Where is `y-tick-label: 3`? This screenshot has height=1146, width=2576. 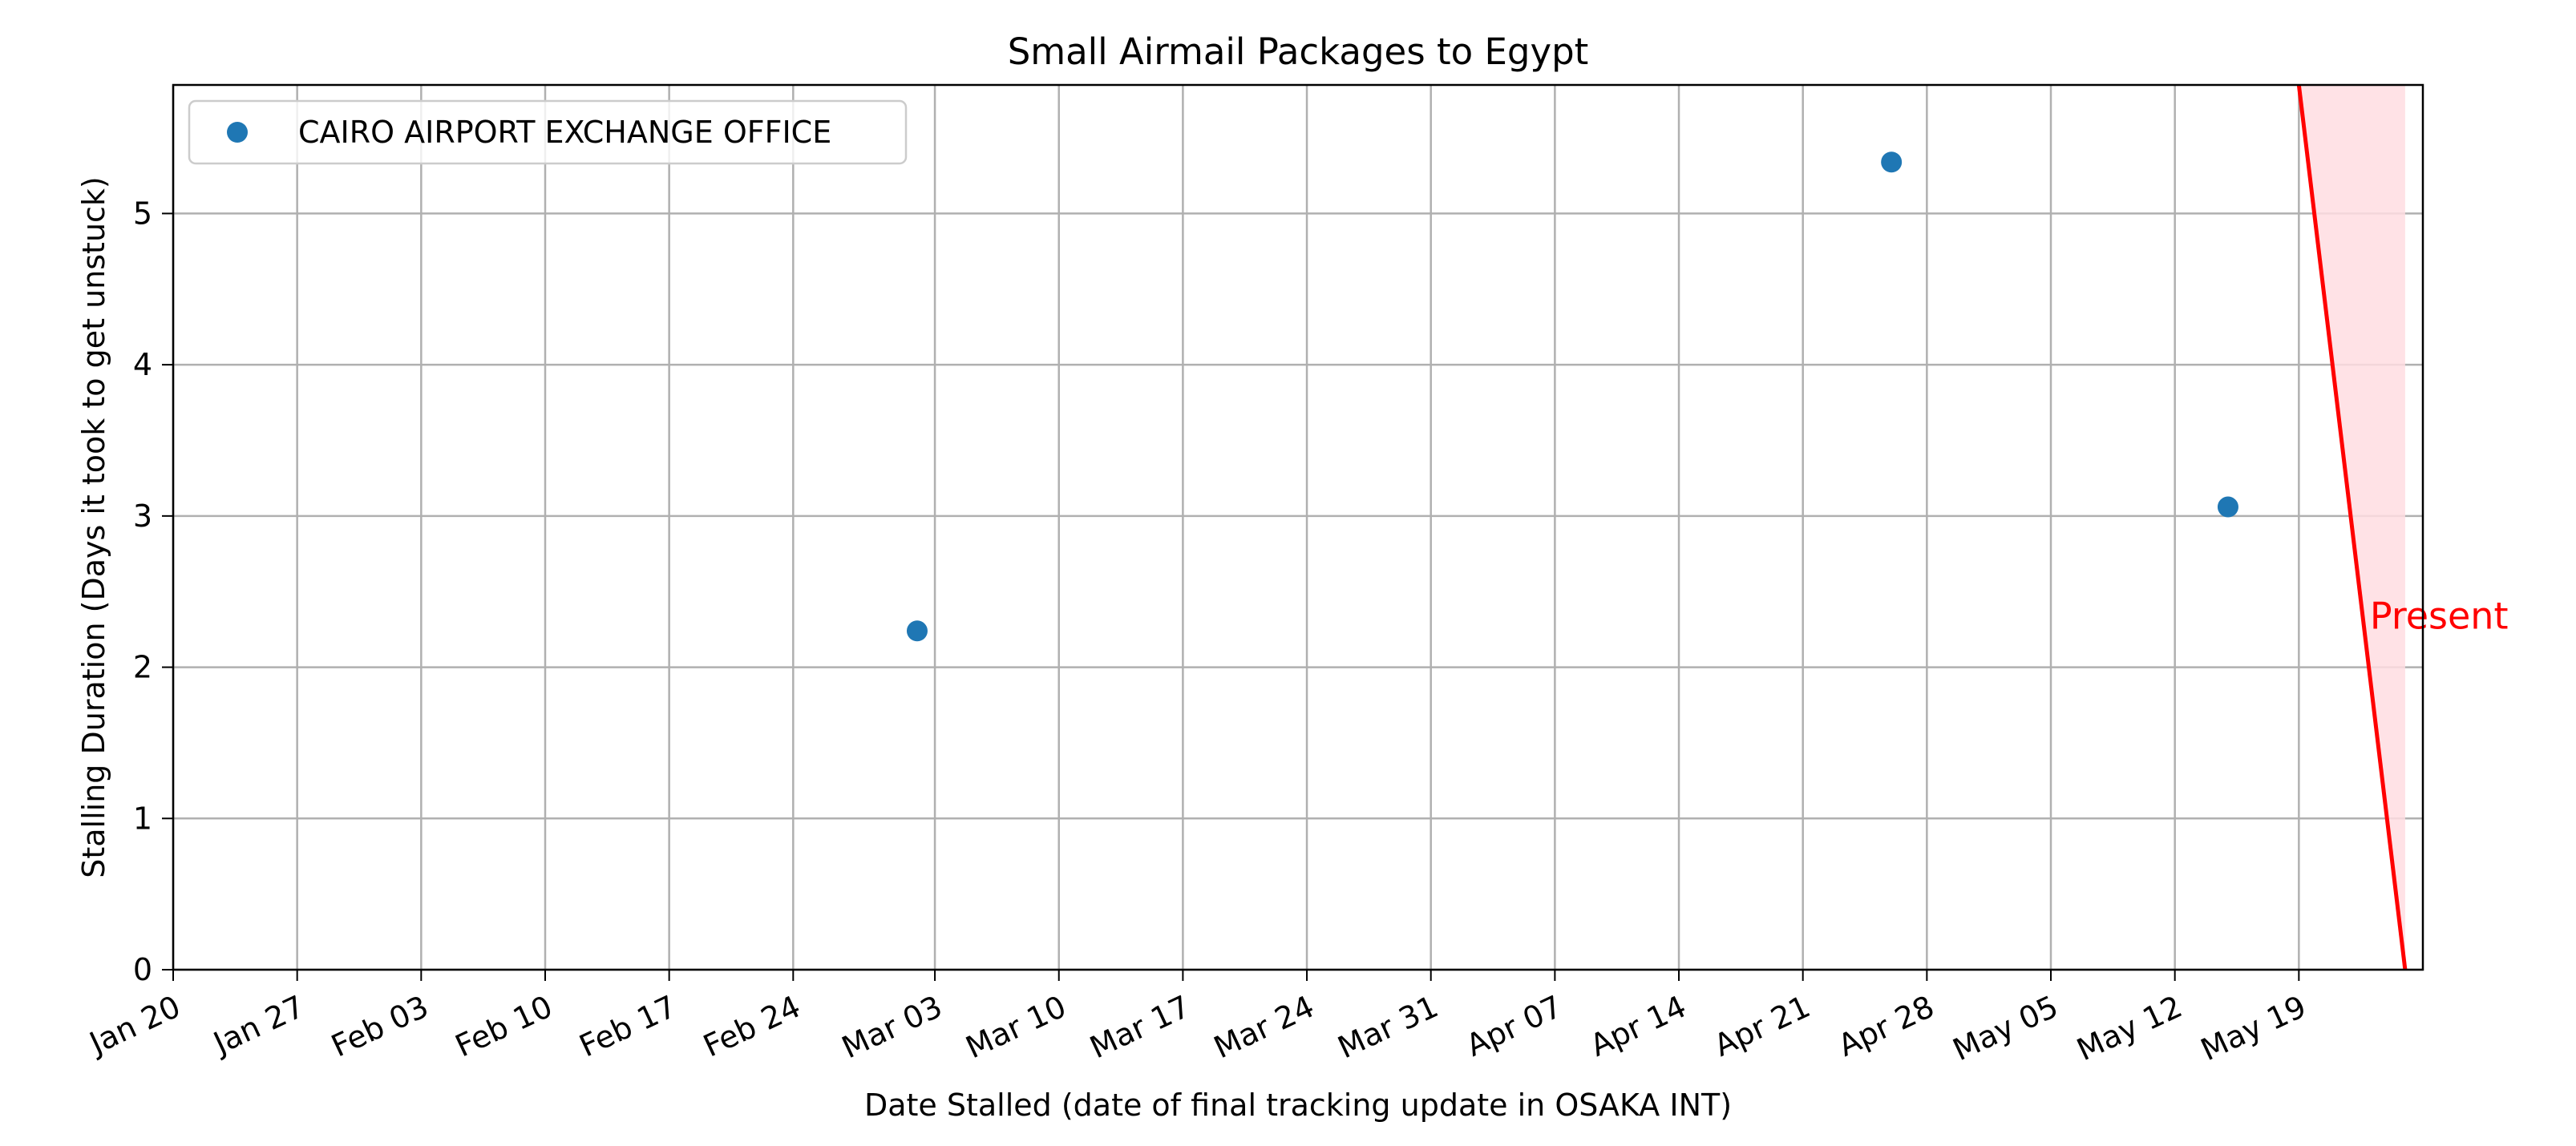
y-tick-label: 3 is located at coordinates (142, 516).